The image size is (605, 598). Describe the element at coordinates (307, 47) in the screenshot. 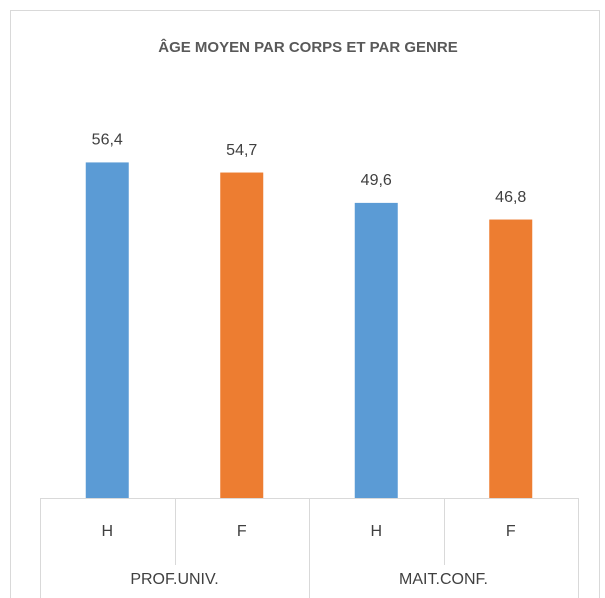

I see `chart-title: ÂGE MOYEN PAR CORPS ET PAR GENRE` at that location.